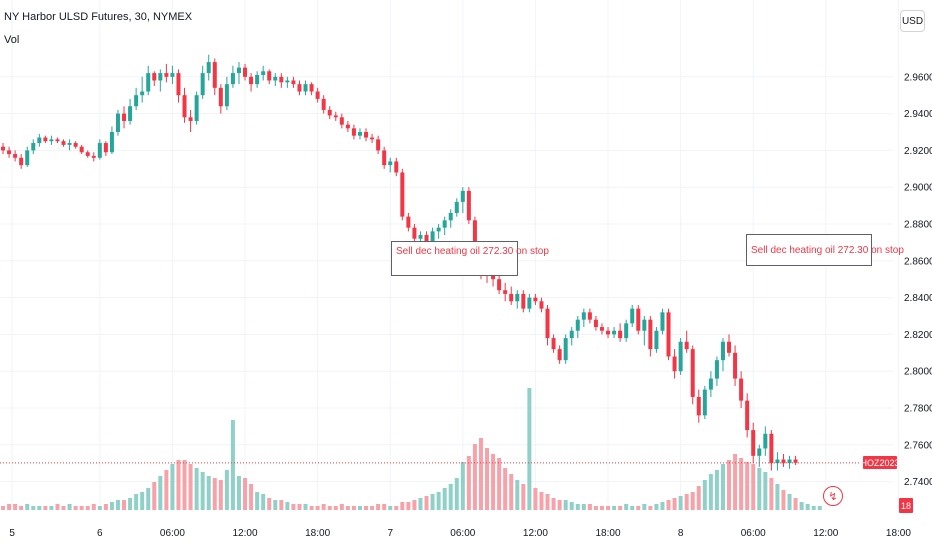 This screenshot has height=550, width=932. I want to click on currency-button: USD, so click(912, 21).